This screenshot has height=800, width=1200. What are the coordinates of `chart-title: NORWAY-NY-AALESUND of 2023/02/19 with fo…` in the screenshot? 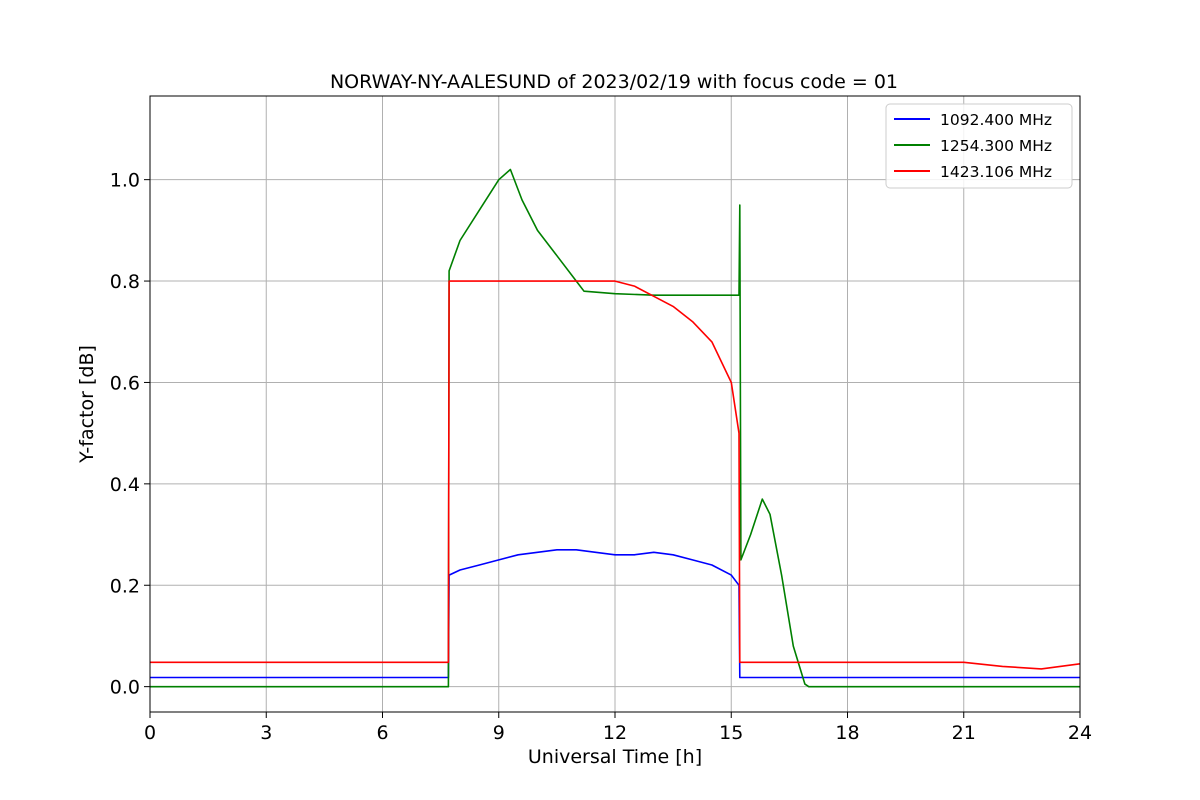 It's located at (614, 82).